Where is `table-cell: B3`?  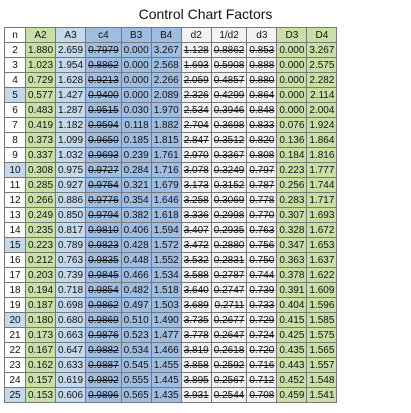 table-cell: B3 is located at coordinates (136, 35).